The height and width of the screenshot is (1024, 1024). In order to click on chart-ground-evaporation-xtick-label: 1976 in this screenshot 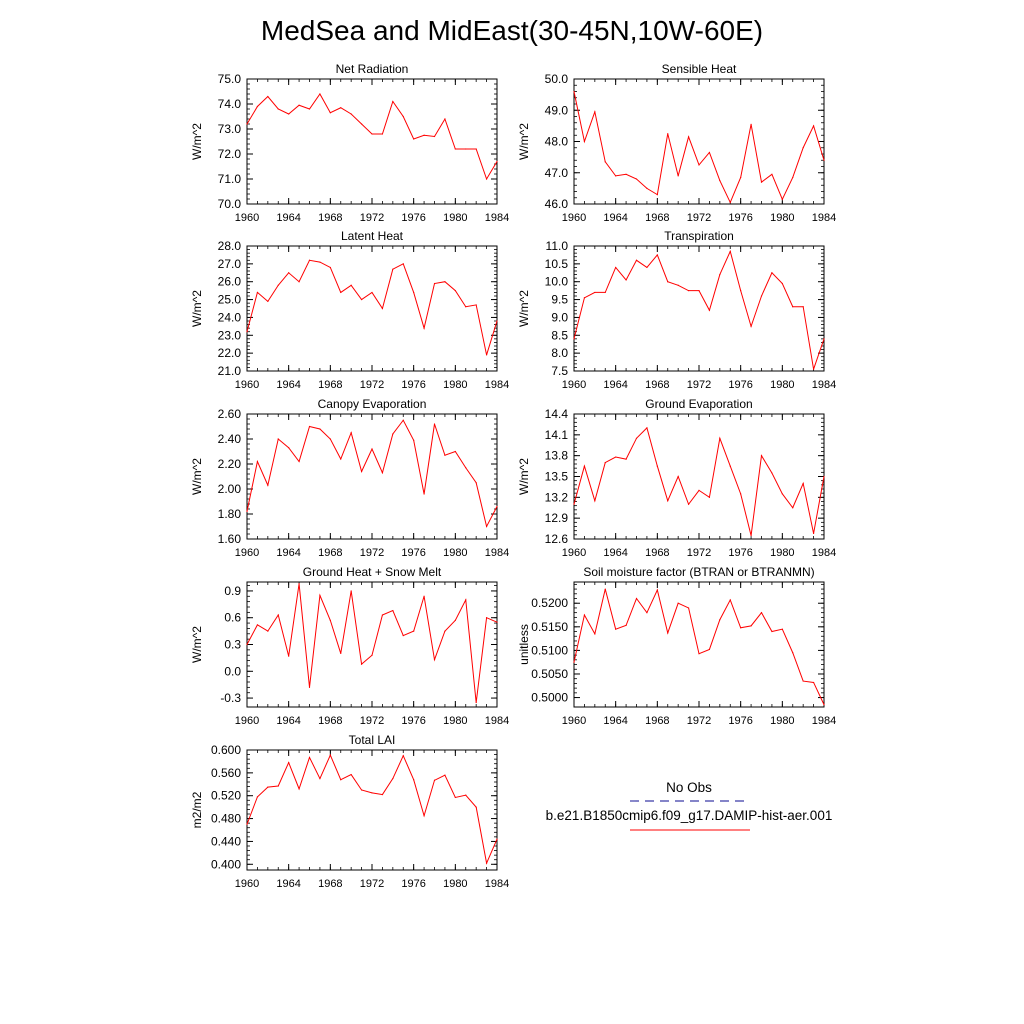, I will do `click(740, 553)`.